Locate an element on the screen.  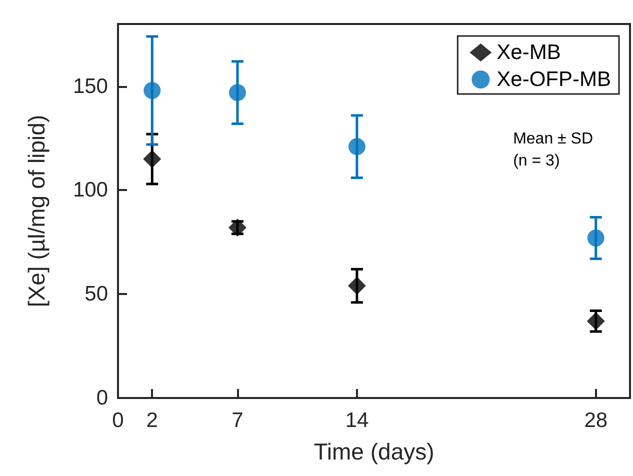
y-axis-title: [Xe] (µl/mg of lipid) is located at coordinates (37, 211).